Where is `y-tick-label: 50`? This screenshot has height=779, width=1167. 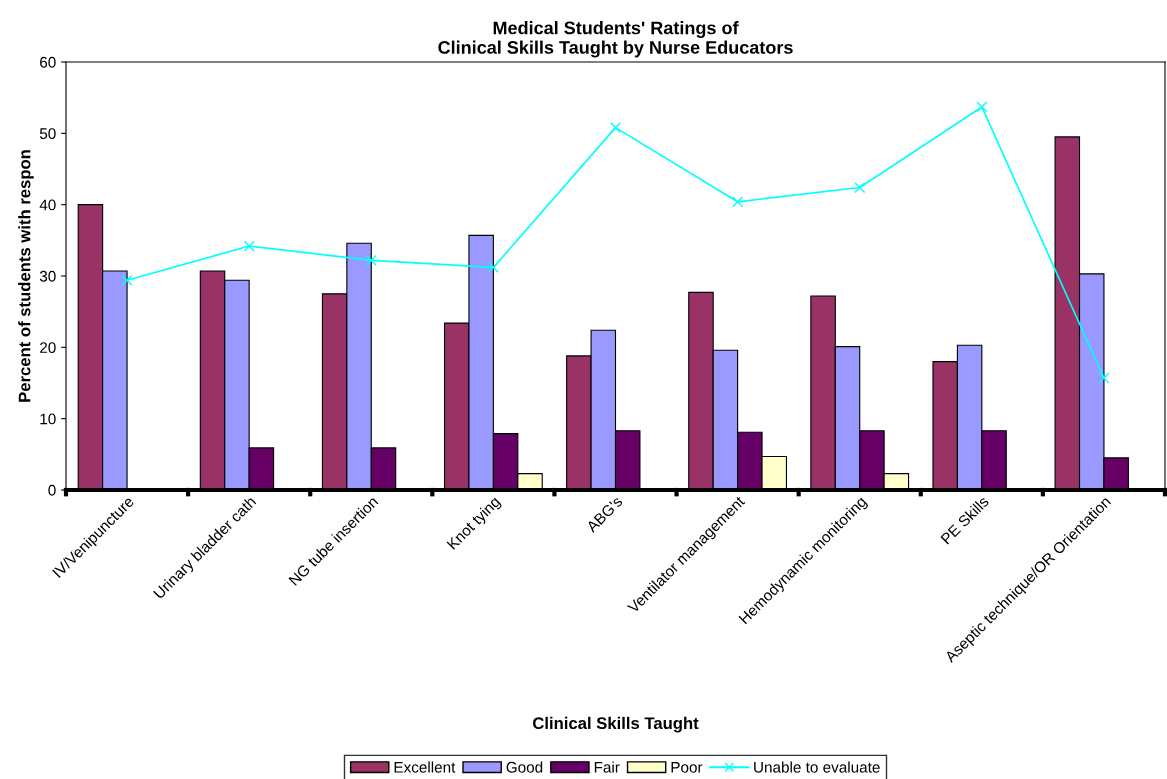
y-tick-label: 50 is located at coordinates (47, 134).